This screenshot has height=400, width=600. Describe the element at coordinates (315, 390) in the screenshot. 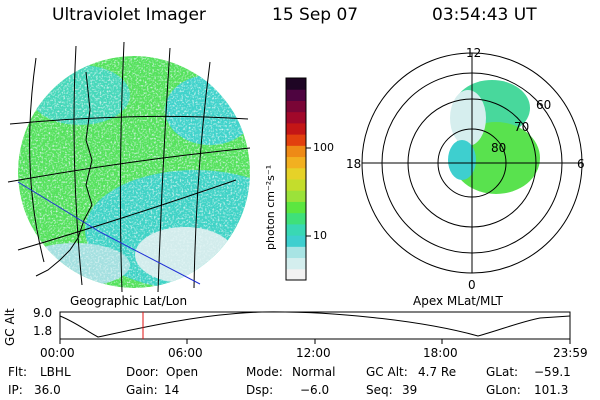

I see `info-dsp-value: −6.0` at that location.